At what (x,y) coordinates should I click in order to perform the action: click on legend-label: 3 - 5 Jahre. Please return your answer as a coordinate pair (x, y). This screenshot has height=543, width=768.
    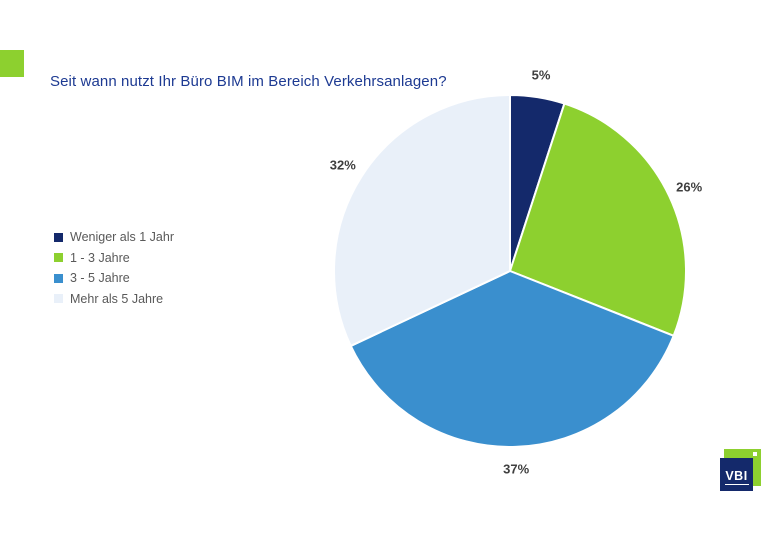
    Looking at the image, I should click on (100, 278).